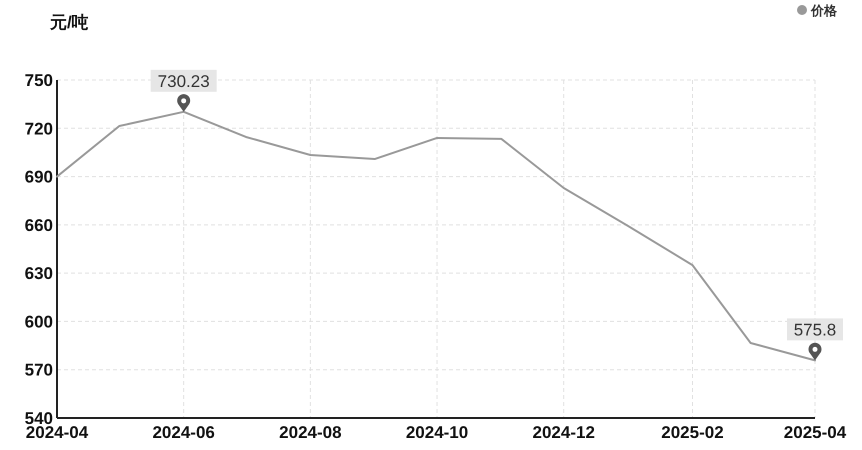  Describe the element at coordinates (38, 225) in the screenshot. I see `y-tick-label: 660` at that location.